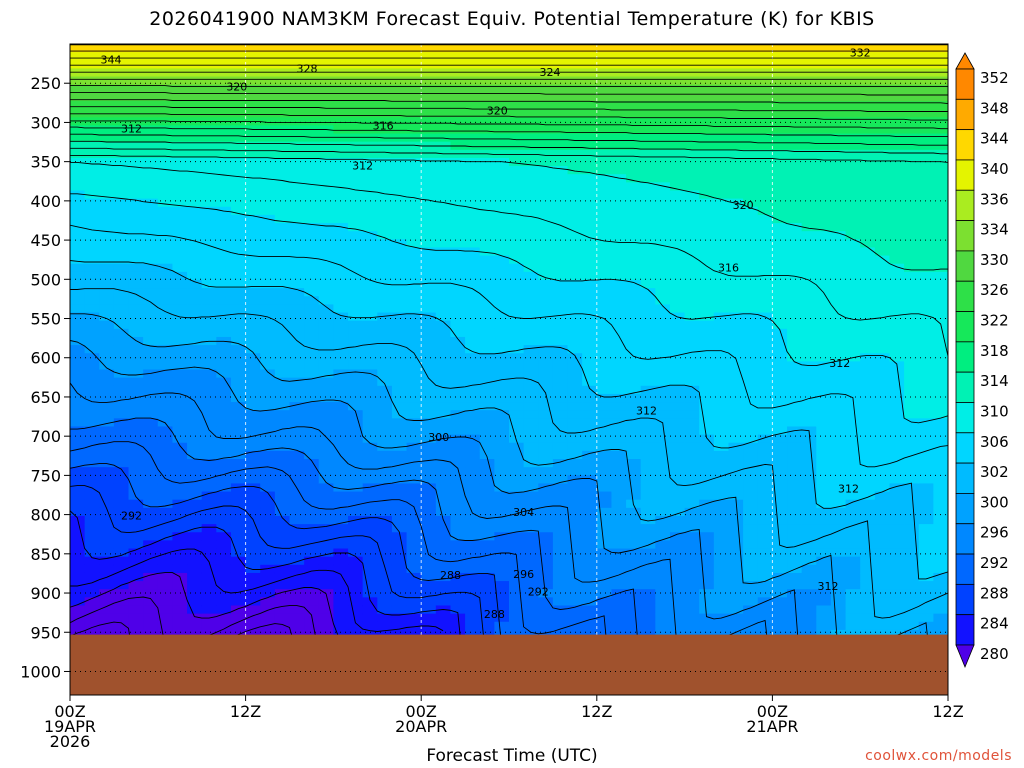 The height and width of the screenshot is (768, 1024). I want to click on colorbar-label: 306, so click(994, 442).